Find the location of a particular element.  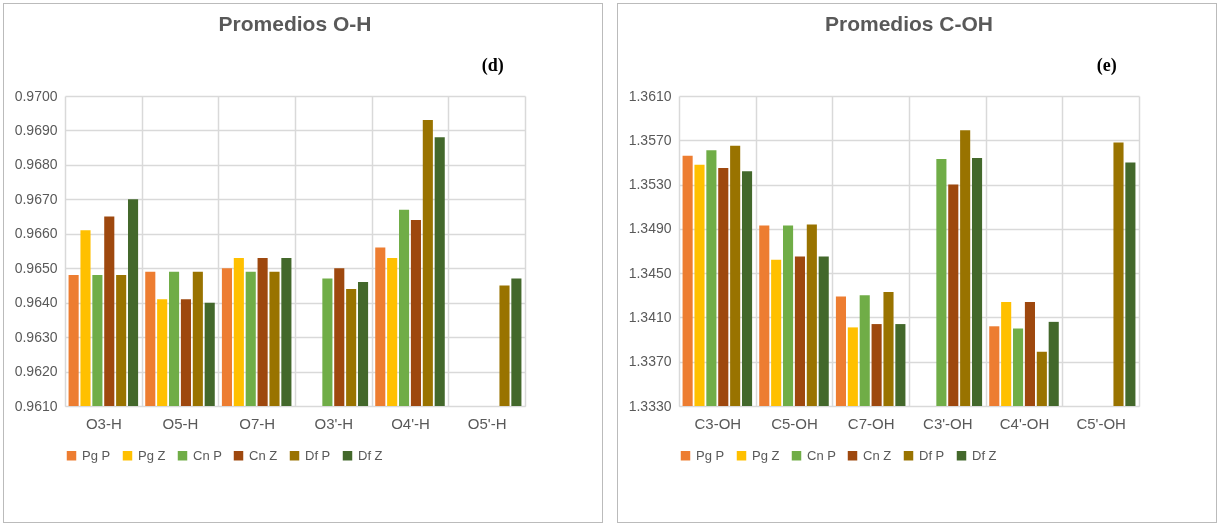

y-tick-label: 1.3490 is located at coordinates (650, 228).